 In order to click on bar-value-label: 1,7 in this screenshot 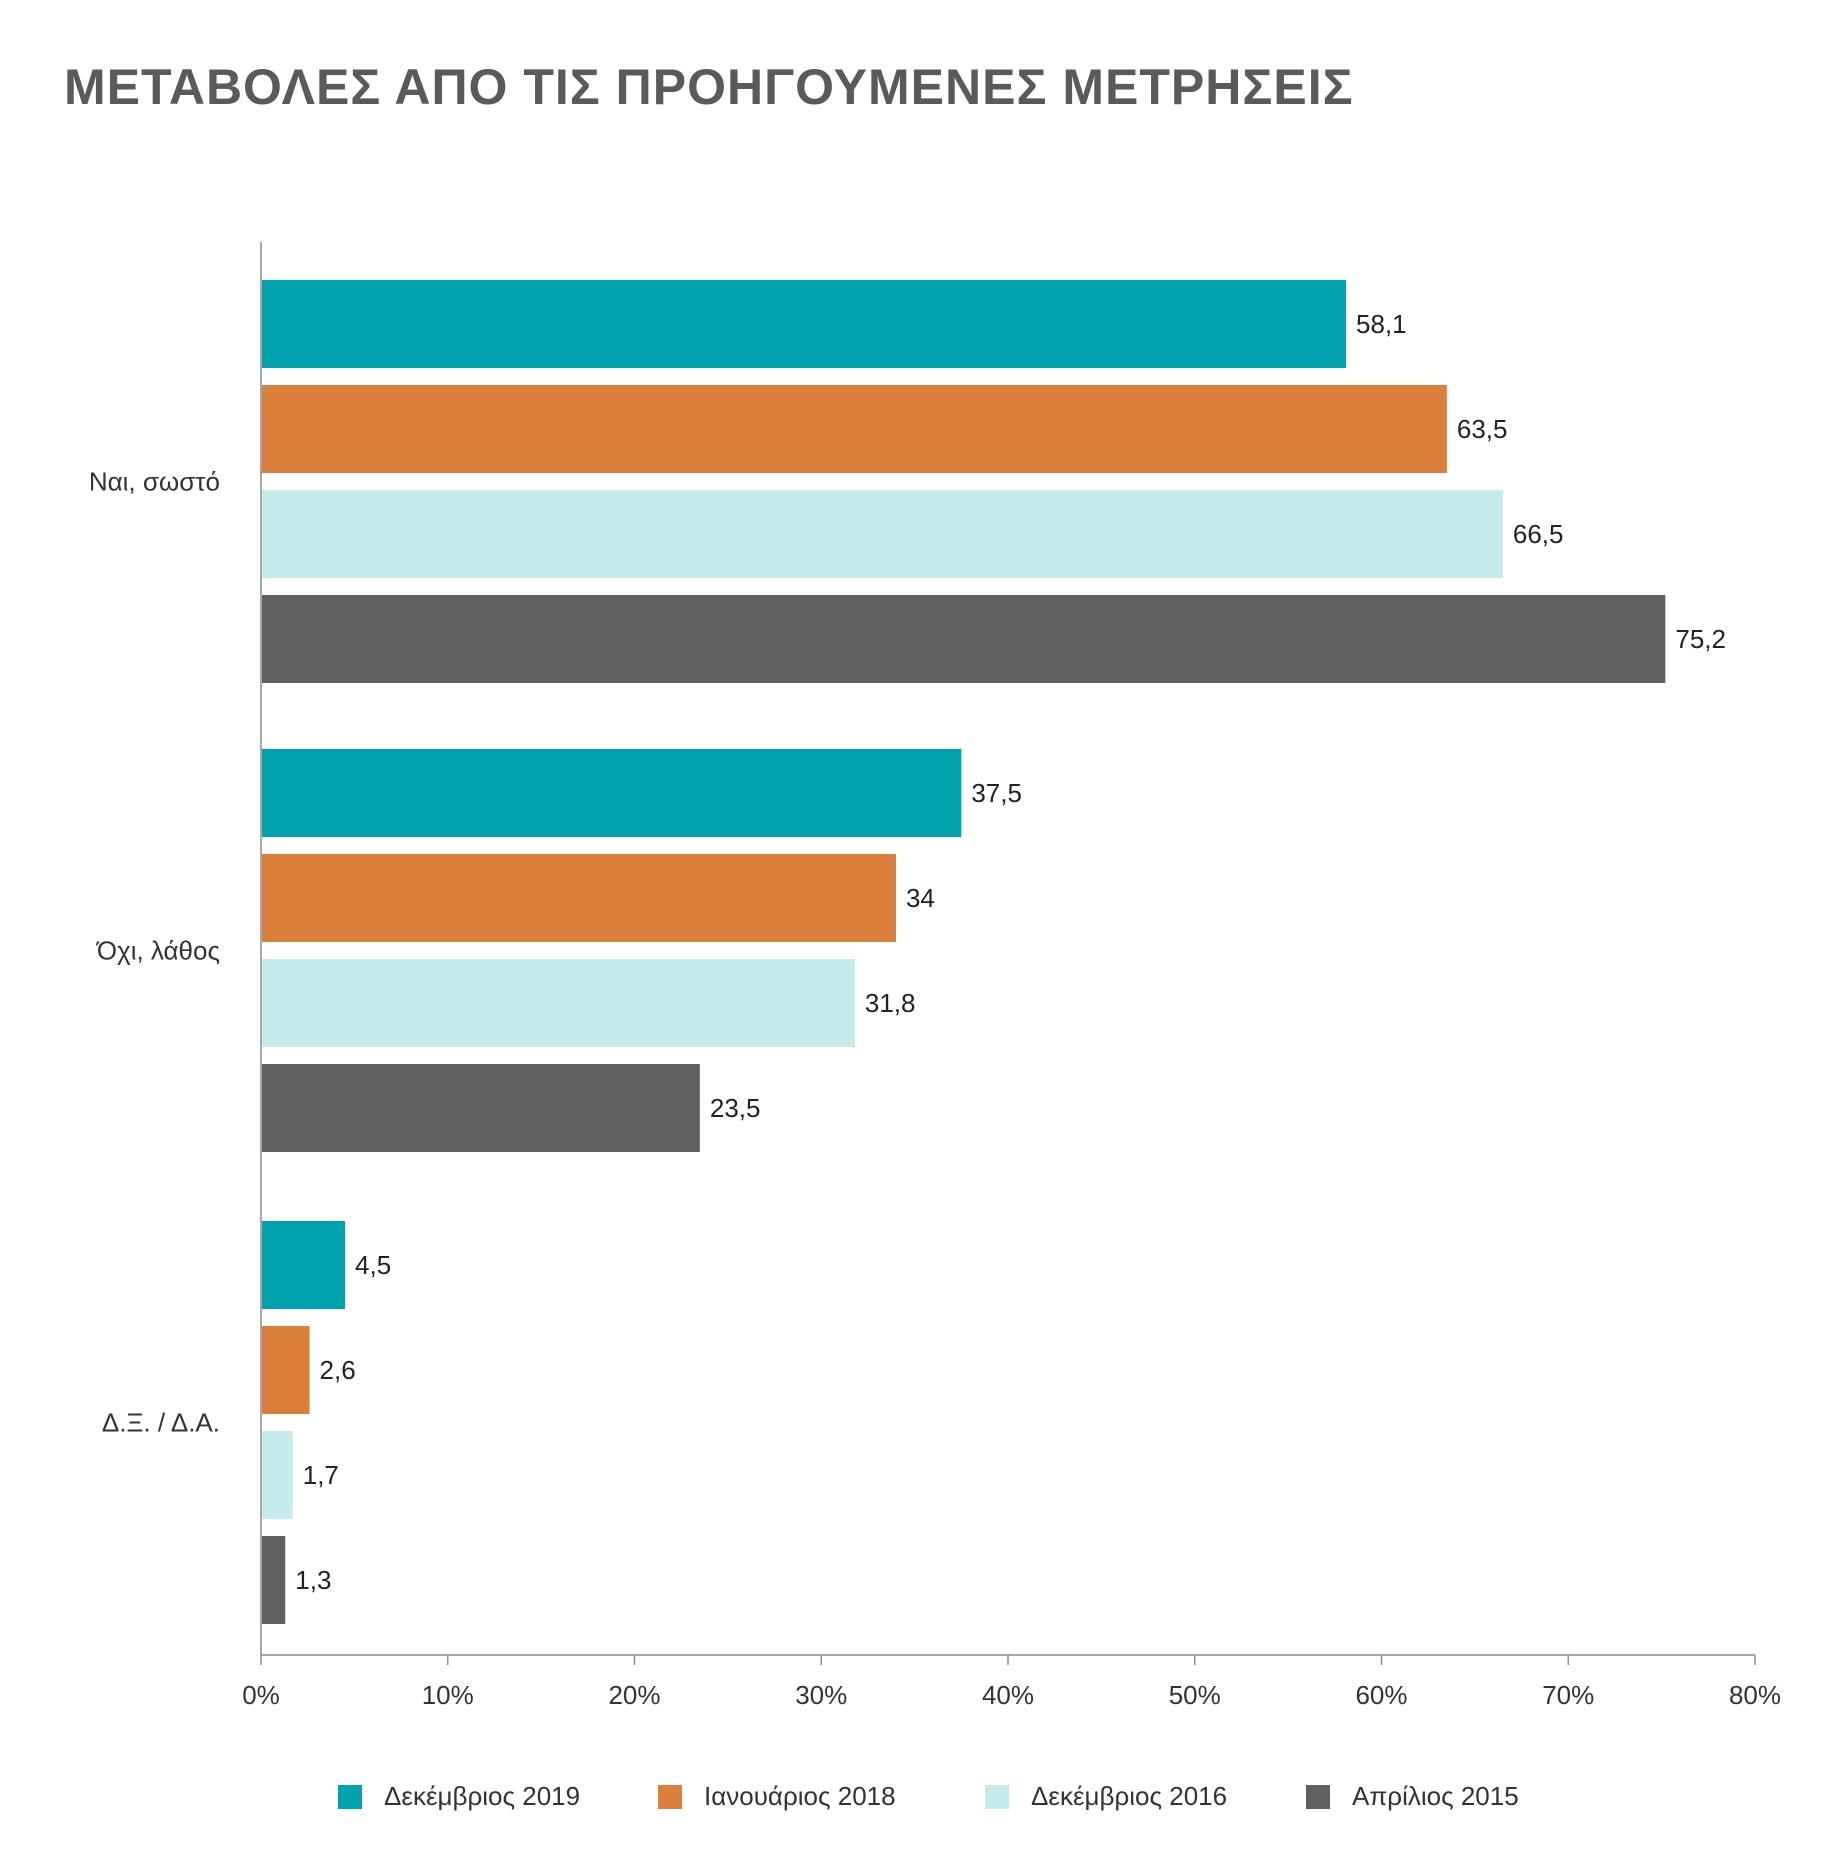, I will do `click(321, 1475)`.